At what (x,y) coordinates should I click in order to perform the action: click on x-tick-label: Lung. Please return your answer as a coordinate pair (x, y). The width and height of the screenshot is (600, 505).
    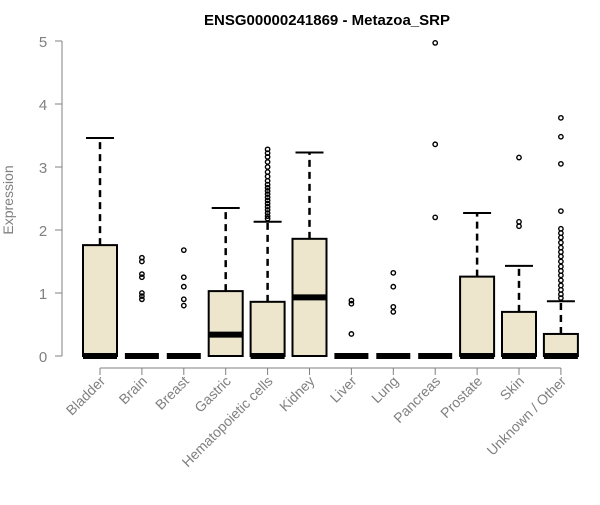
    Looking at the image, I should click on (384, 389).